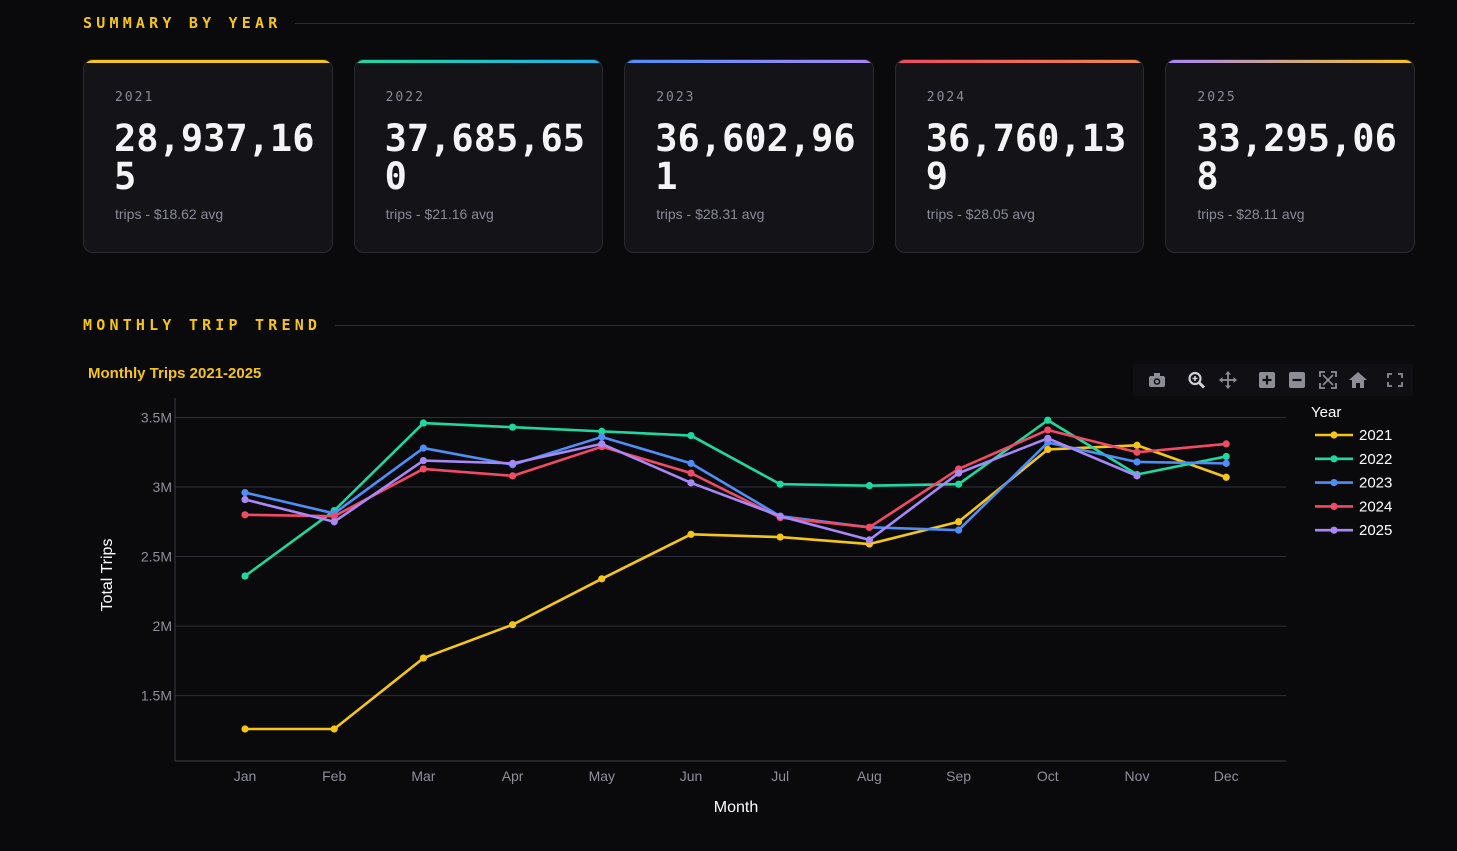 This screenshot has height=851, width=1457. What do you see at coordinates (1251, 214) in the screenshot?
I see `card-subtitle: trips - $28.11 avg` at bounding box center [1251, 214].